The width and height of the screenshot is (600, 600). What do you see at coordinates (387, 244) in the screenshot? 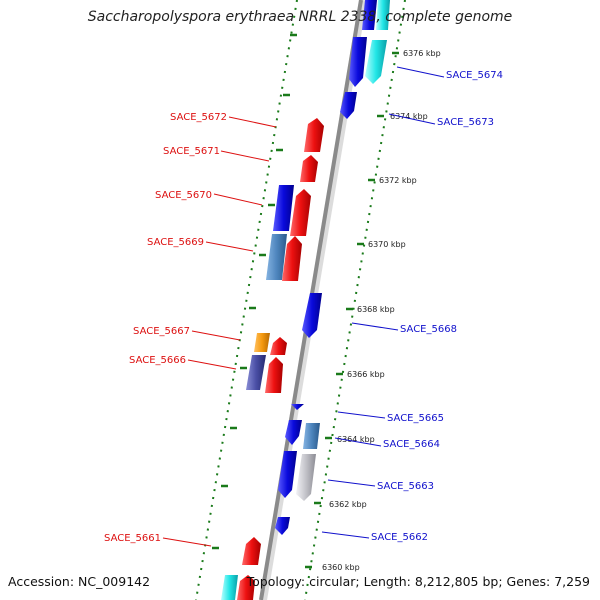
I see `scale-label: 6370 kbp` at bounding box center [387, 244].